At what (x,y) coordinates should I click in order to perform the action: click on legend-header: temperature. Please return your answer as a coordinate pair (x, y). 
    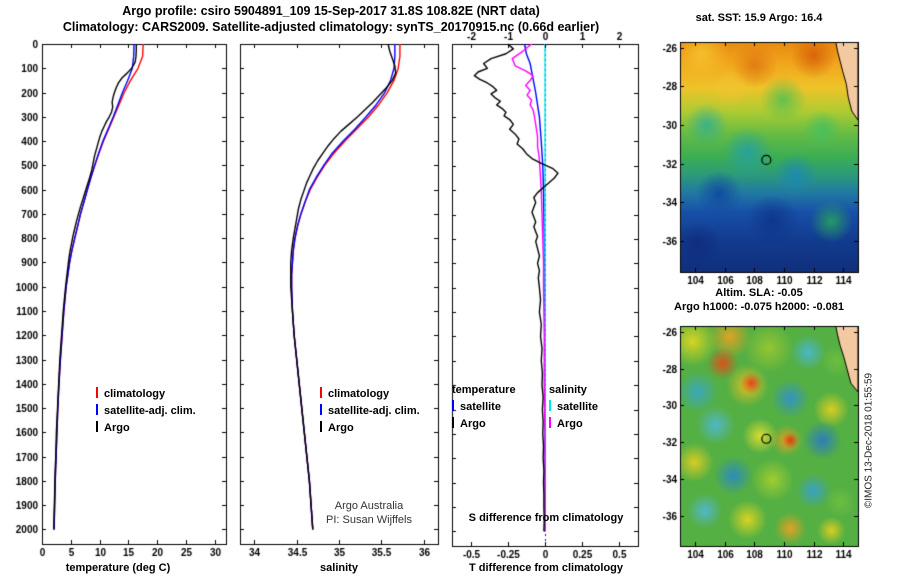
    Looking at the image, I should click on (484, 390).